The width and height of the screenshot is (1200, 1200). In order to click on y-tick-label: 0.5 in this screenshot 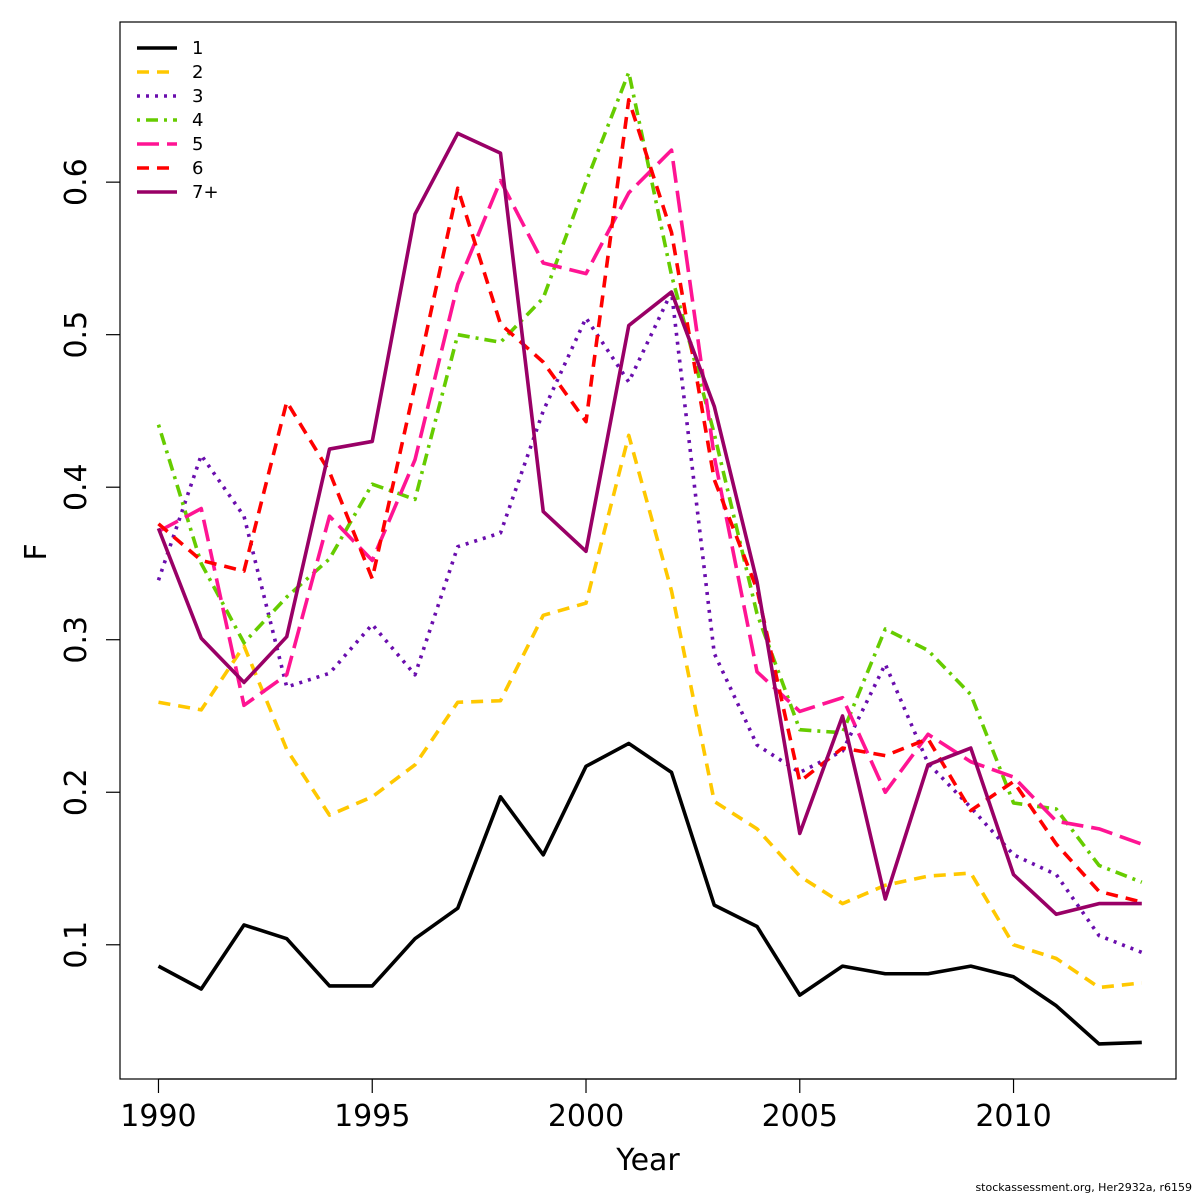, I will do `click(76, 335)`.